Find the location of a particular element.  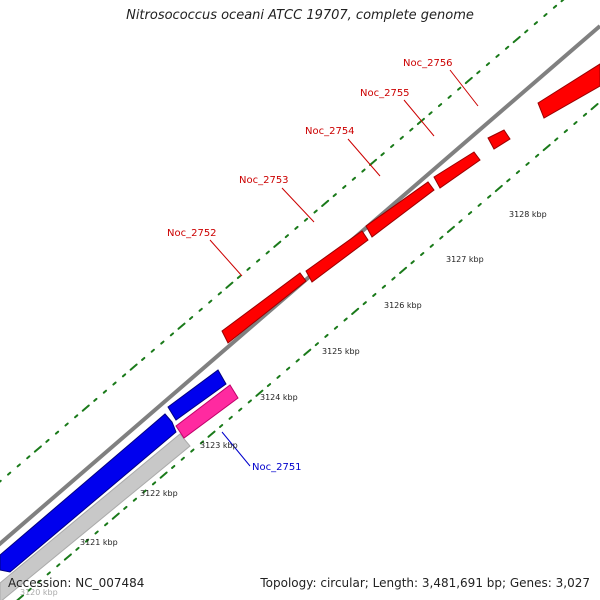

blue-cds-arrow is located at coordinates (88, 493).